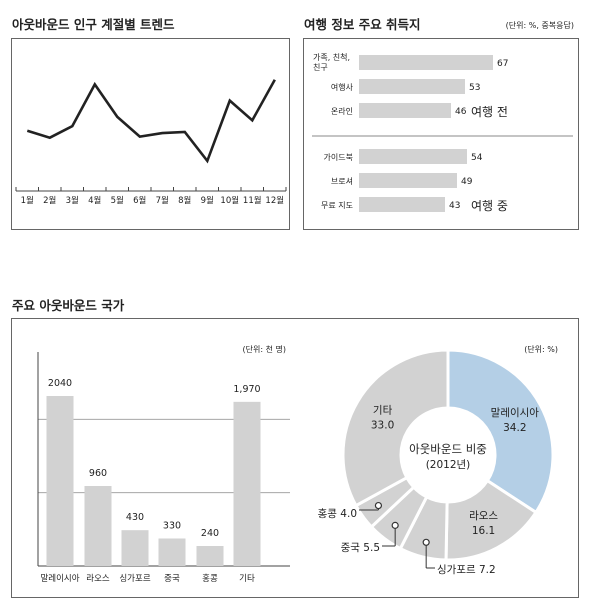 Image resolution: width=591 pixels, height=610 pixels. Describe the element at coordinates (264, 349) in the screenshot. I see `bar-unit-note: (단위: 천 명)` at that location.